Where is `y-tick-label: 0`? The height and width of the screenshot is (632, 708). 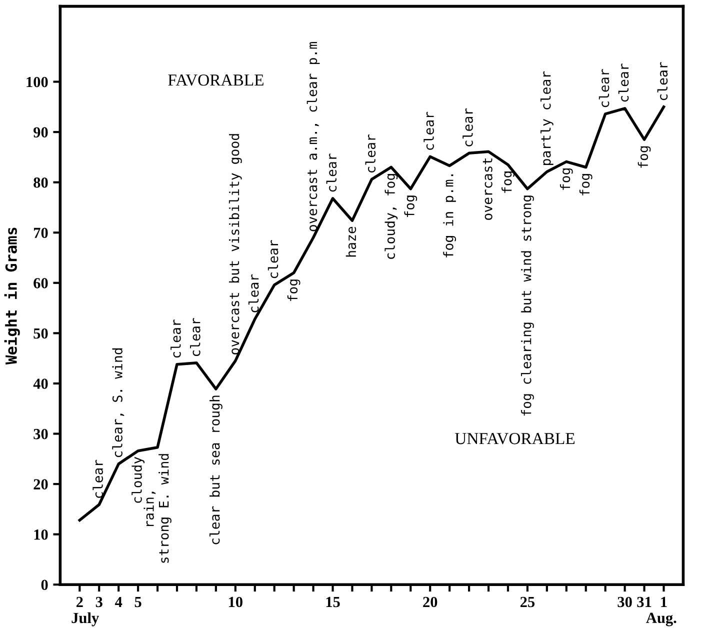
y-tick-label: 0 is located at coordinates (44, 585).